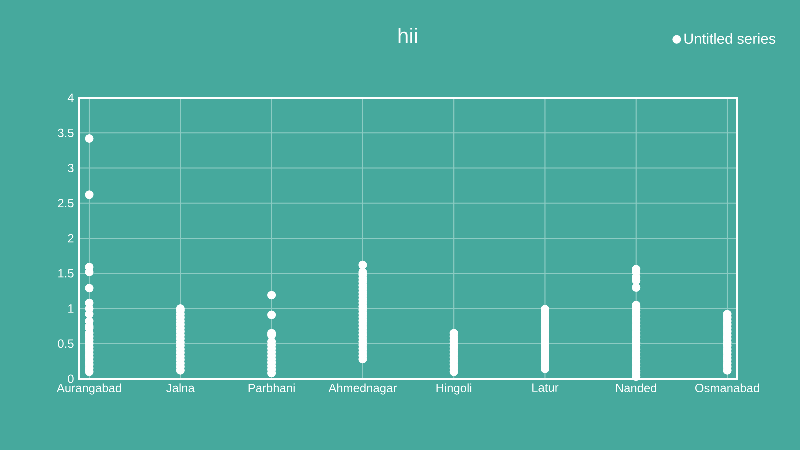  What do you see at coordinates (71, 238) in the screenshot?
I see `y-tick-label: 2` at bounding box center [71, 238].